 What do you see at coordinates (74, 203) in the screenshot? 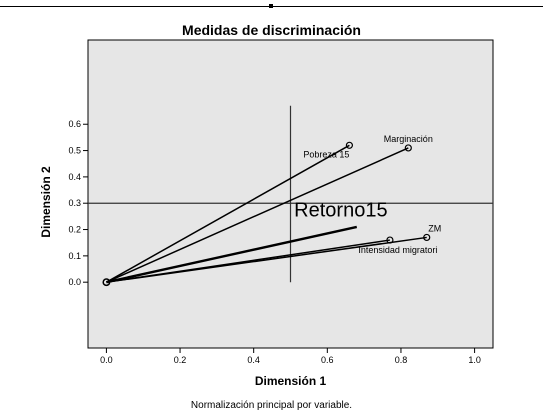
I see `y-tick-label: 0.3` at bounding box center [74, 203].